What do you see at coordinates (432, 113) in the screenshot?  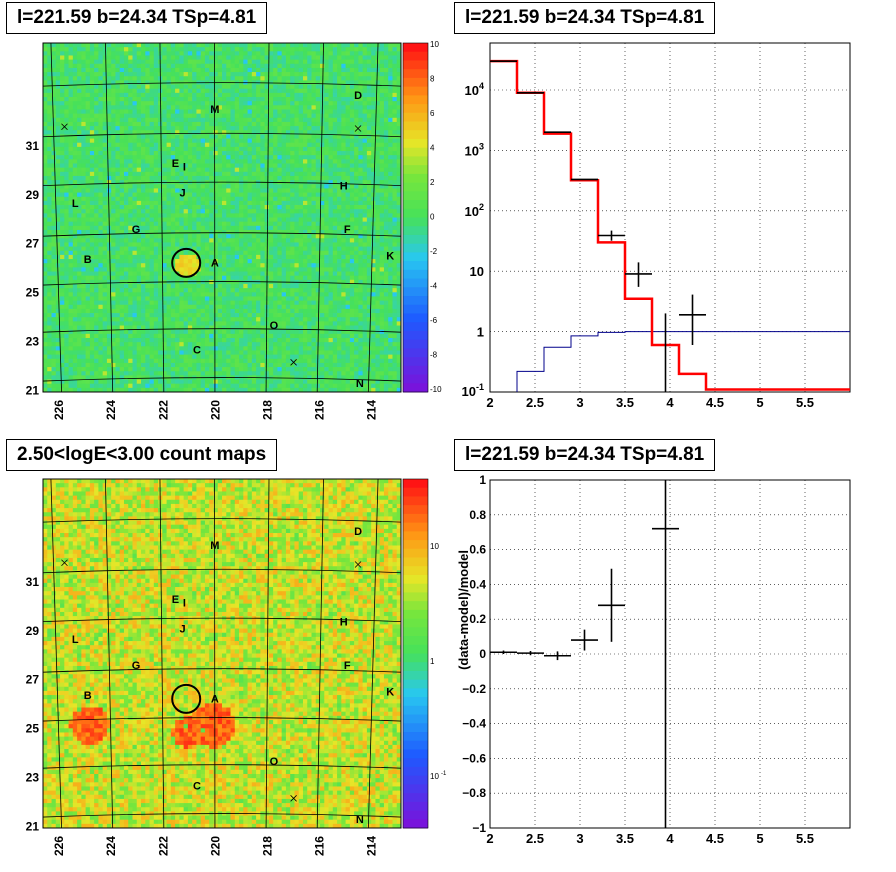 I see `ts-colorbar-tick-label: 6` at bounding box center [432, 113].